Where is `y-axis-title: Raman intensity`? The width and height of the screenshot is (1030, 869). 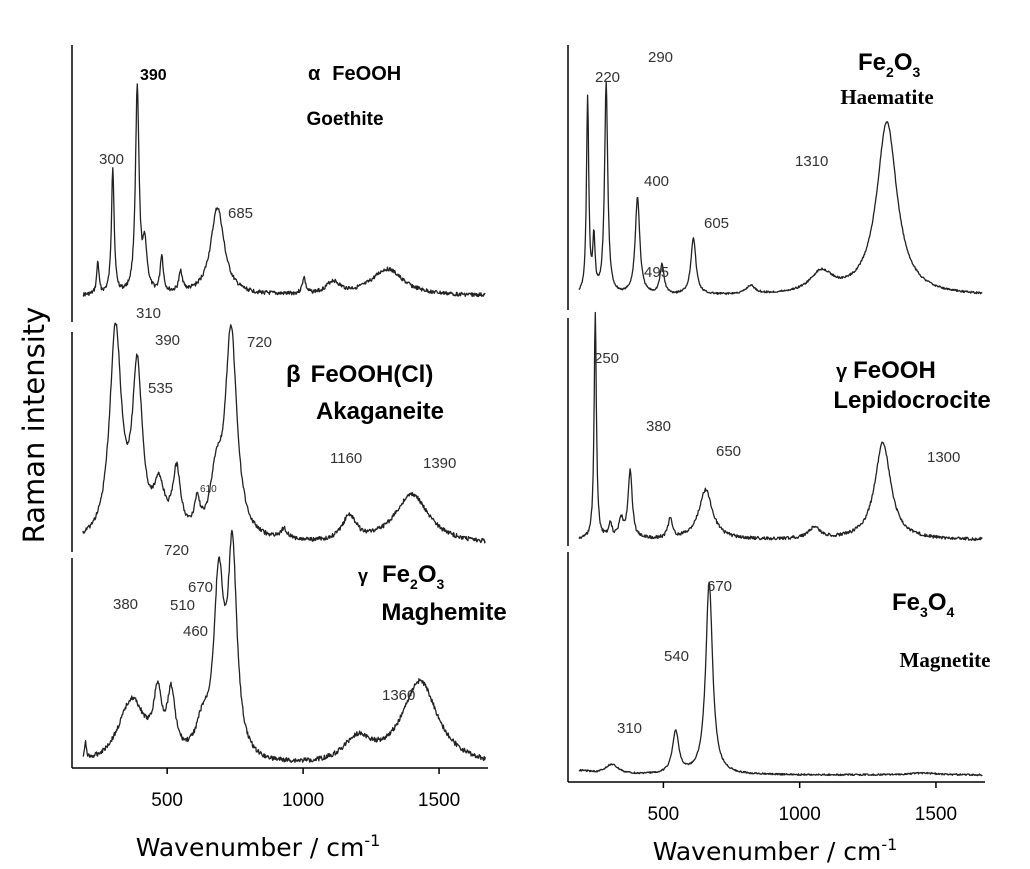 y-axis-title: Raman intensity is located at coordinates (34, 425).